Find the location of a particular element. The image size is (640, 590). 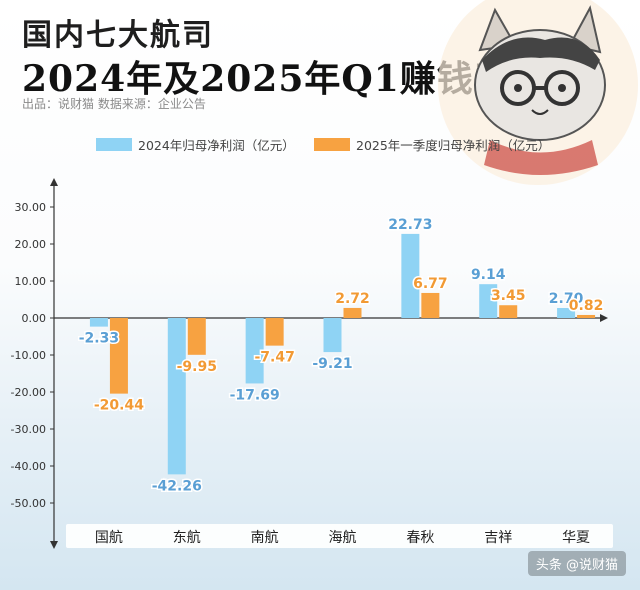

cat-mascot-illustration is located at coordinates (538, 92).